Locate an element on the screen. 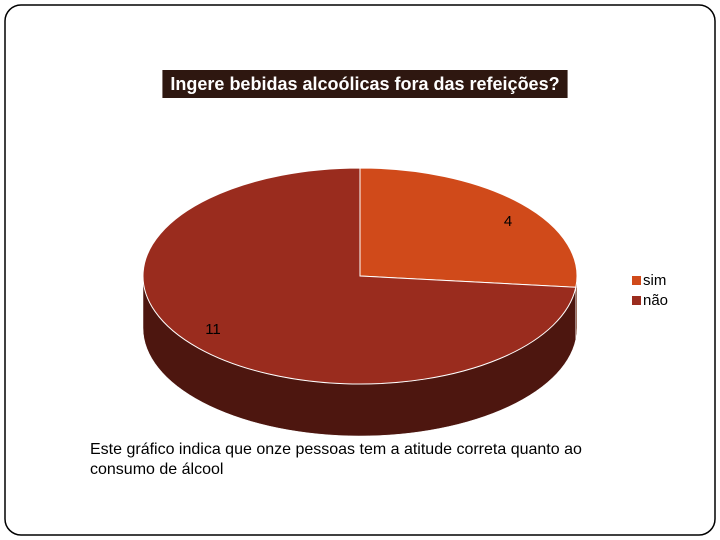  data-label: 4 is located at coordinates (508, 221).